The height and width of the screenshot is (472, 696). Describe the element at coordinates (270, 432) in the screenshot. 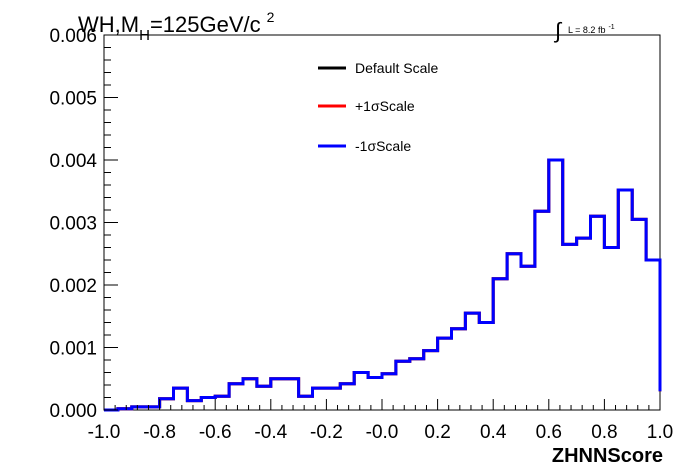

I see `x-tick-label: -0.4` at that location.